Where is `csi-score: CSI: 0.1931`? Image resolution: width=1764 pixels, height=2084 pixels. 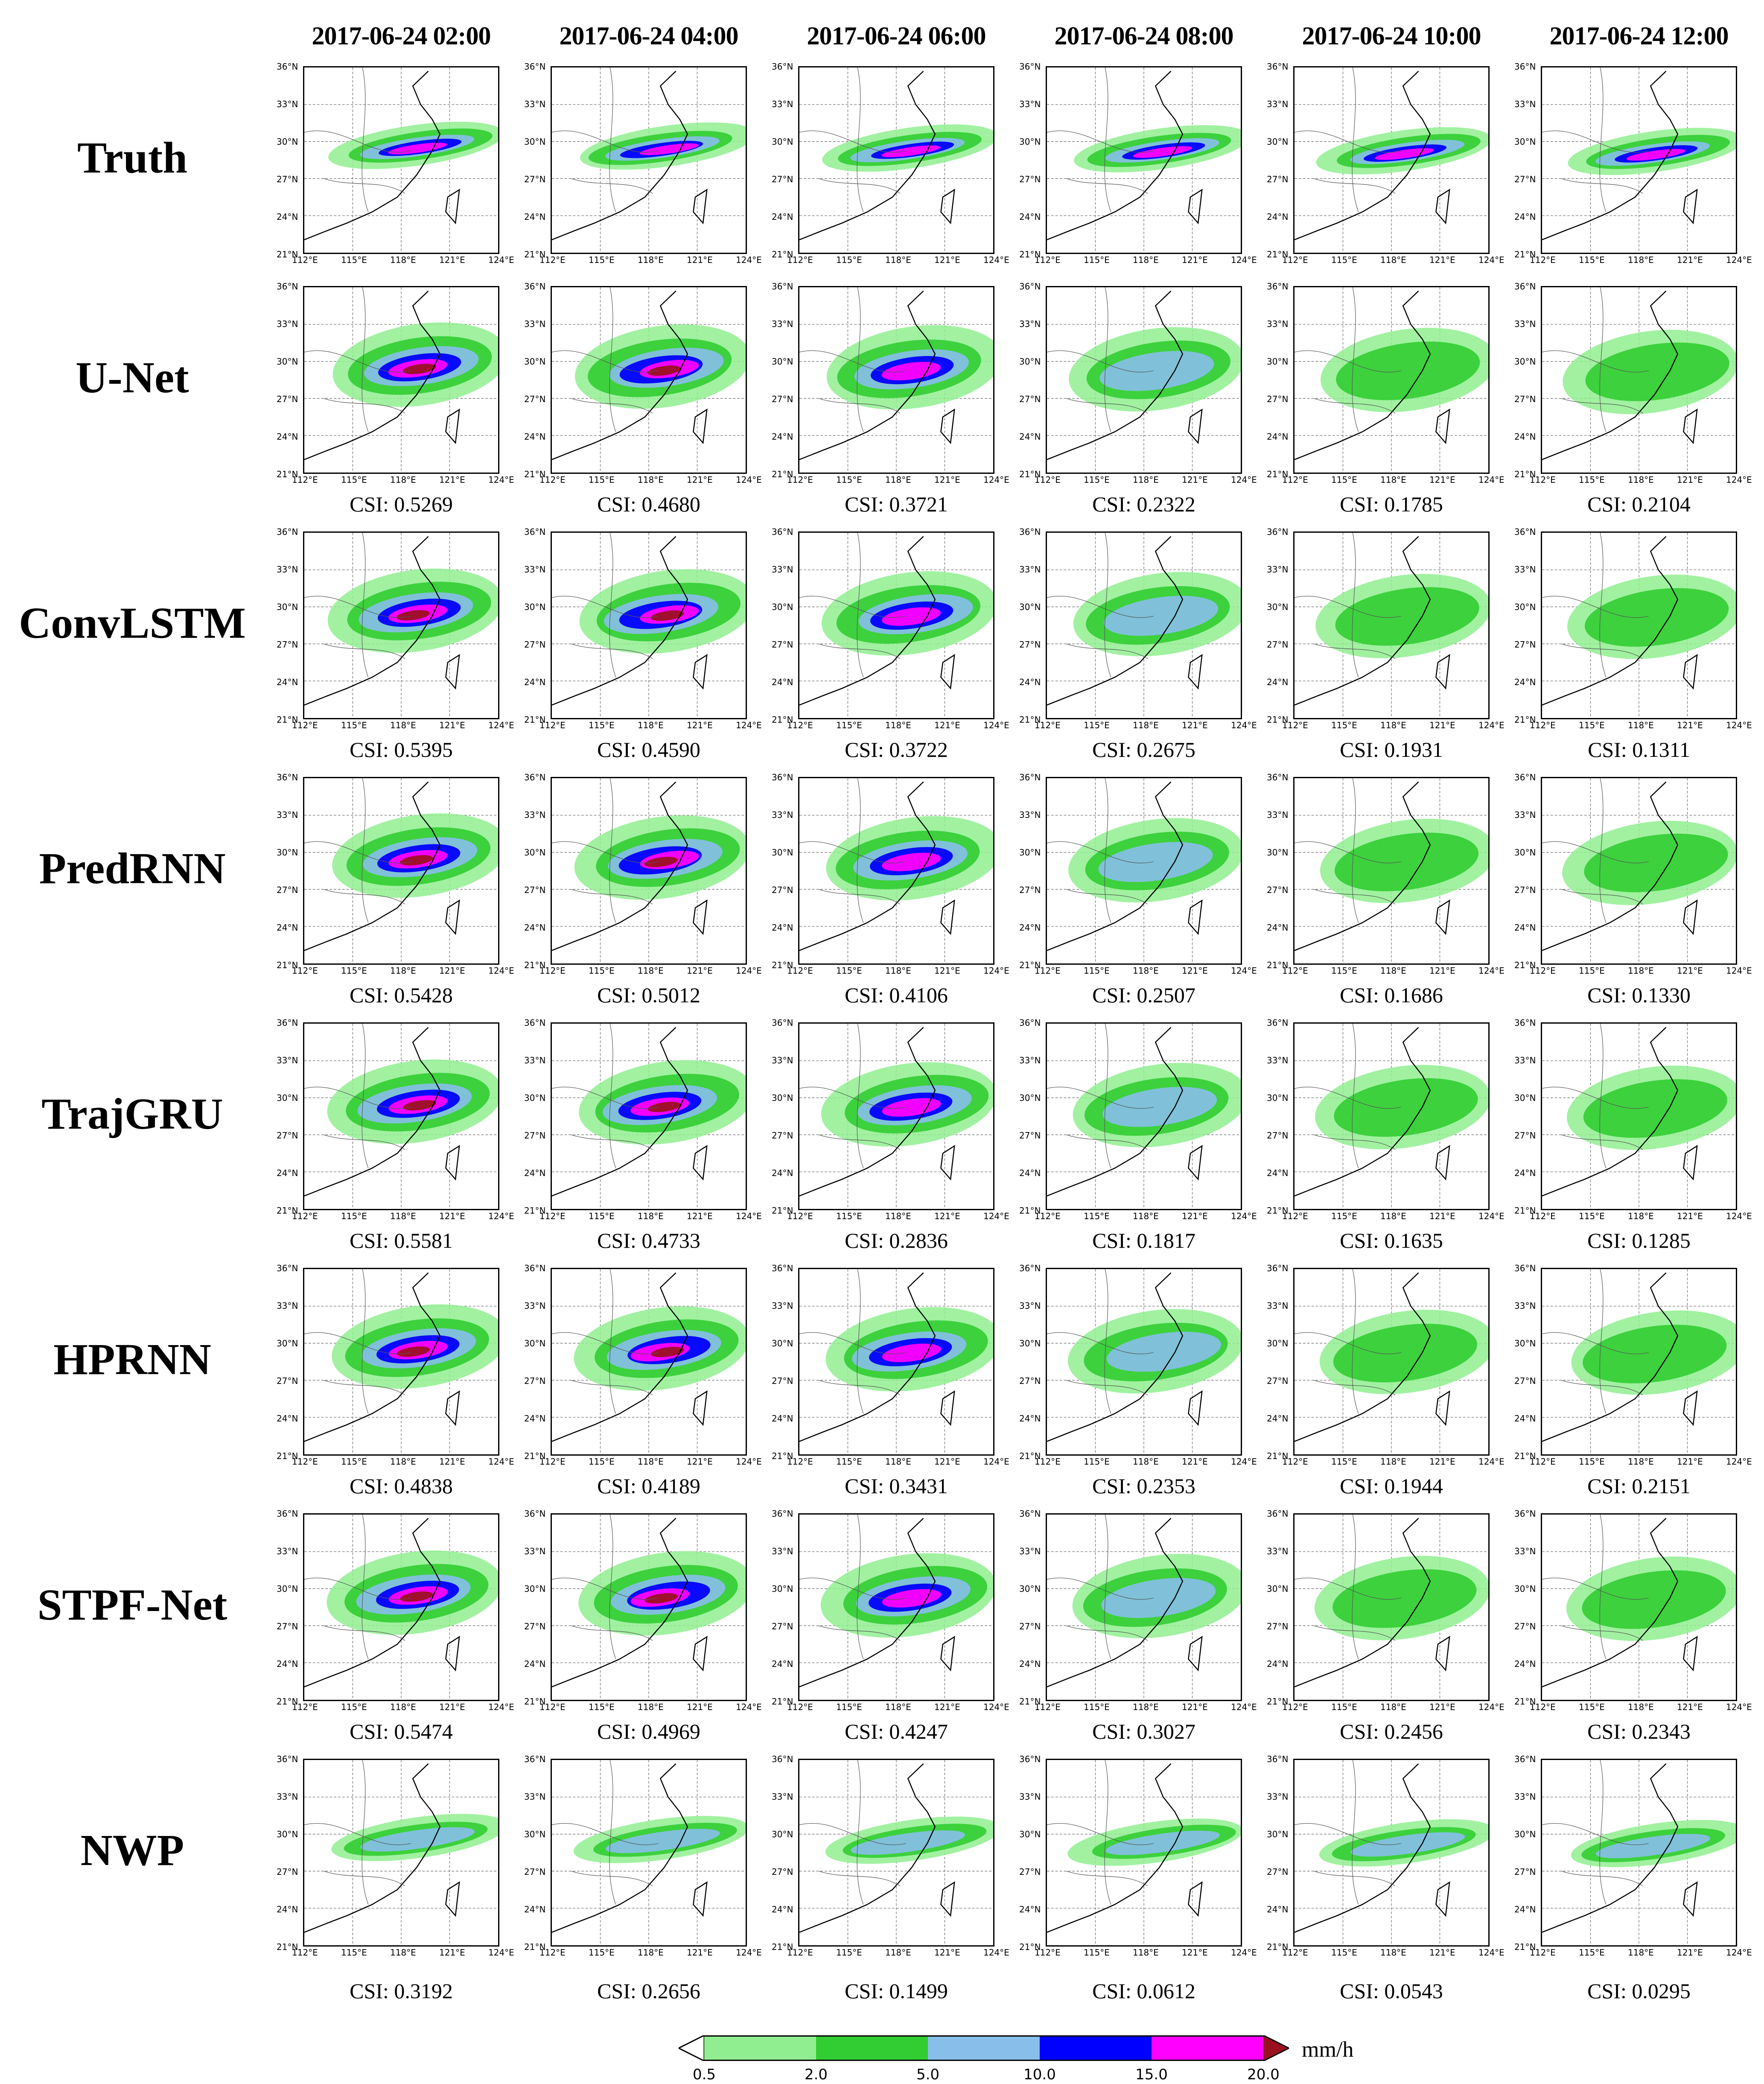 csi-score: CSI: 0.1931 is located at coordinates (1391, 750).